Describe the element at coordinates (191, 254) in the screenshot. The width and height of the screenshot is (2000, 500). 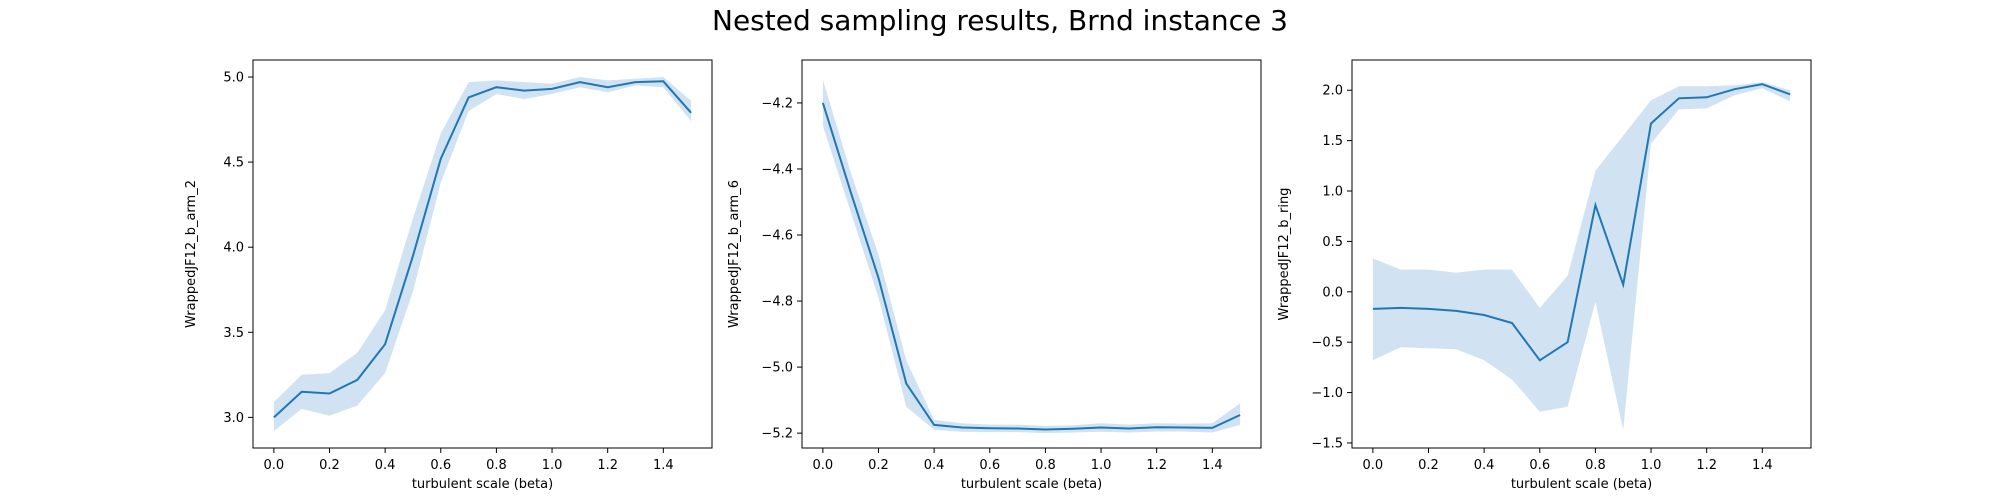
I see `y-axis-label: WrappedJF12_b_arm_2` at that location.